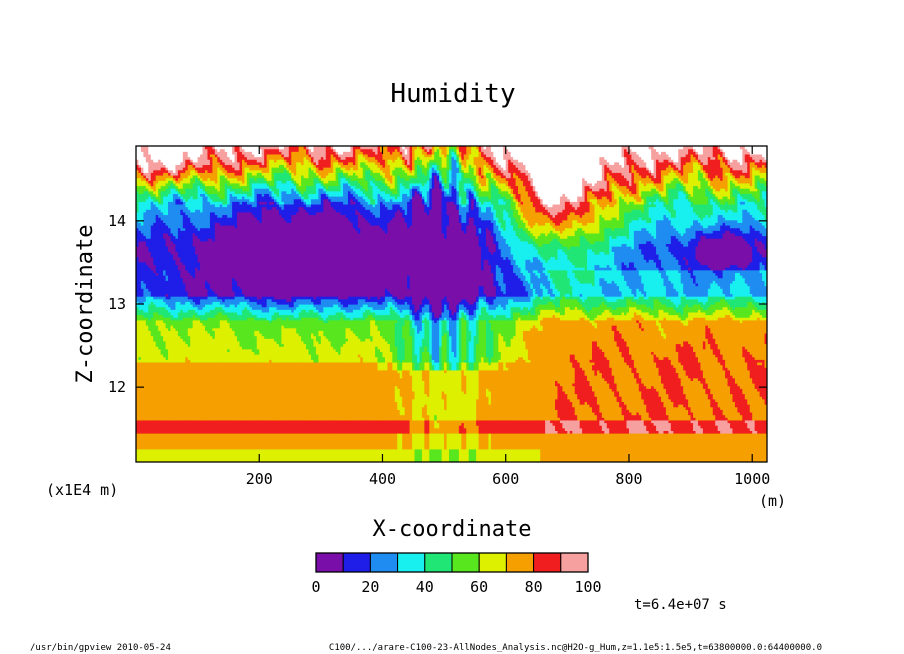  What do you see at coordinates (452, 94) in the screenshot?
I see `chart-title: Humidity` at bounding box center [452, 94].